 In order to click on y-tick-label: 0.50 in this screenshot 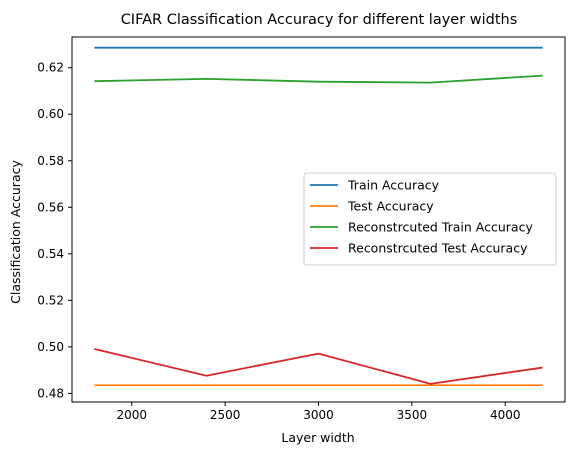, I will do `click(50, 347)`.